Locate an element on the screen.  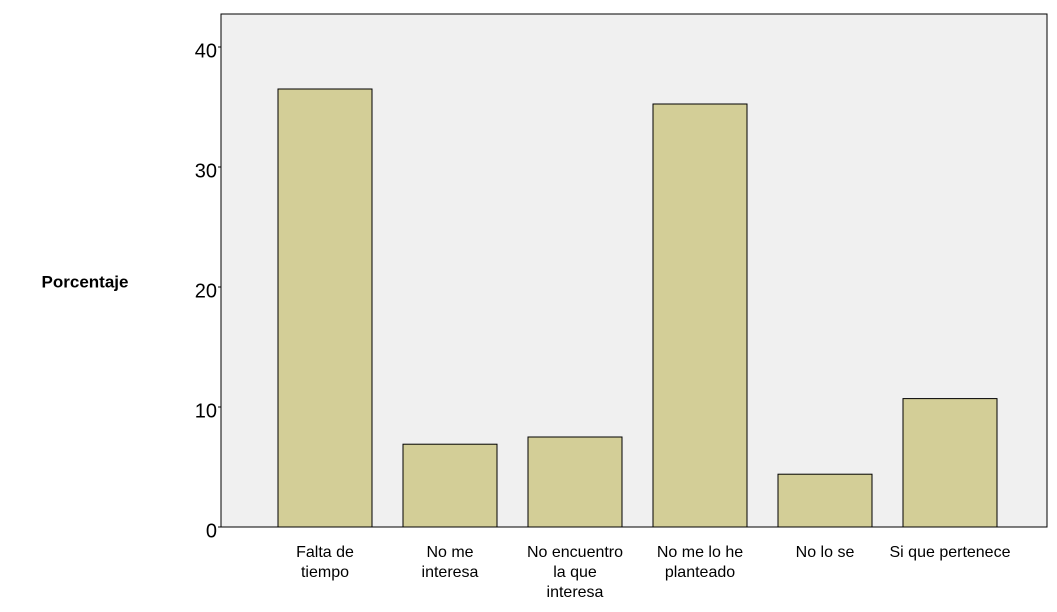
y-tick-label: 0 is located at coordinates (211, 531).